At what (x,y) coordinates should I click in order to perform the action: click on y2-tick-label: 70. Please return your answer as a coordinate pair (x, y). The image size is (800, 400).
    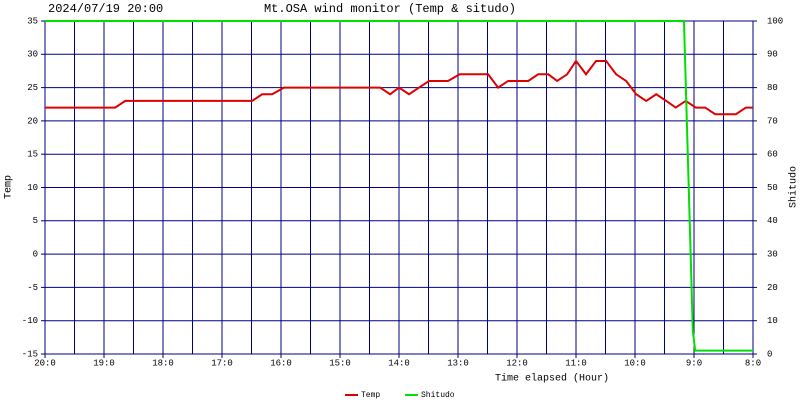
    Looking at the image, I should click on (772, 121).